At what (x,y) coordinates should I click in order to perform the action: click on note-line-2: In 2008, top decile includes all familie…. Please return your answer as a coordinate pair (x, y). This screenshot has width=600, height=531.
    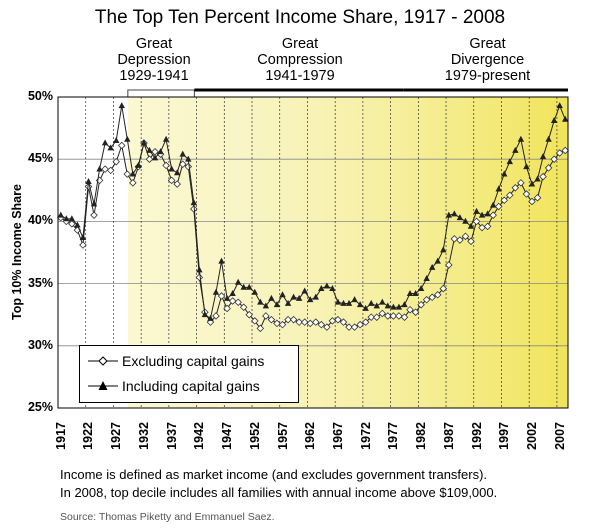
    Looking at the image, I should click on (279, 492).